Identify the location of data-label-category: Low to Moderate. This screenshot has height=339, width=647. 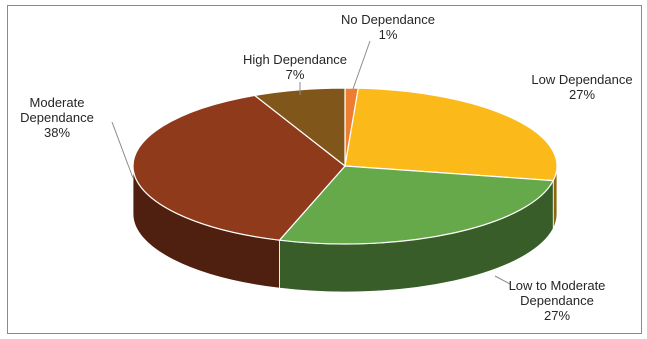
(557, 285).